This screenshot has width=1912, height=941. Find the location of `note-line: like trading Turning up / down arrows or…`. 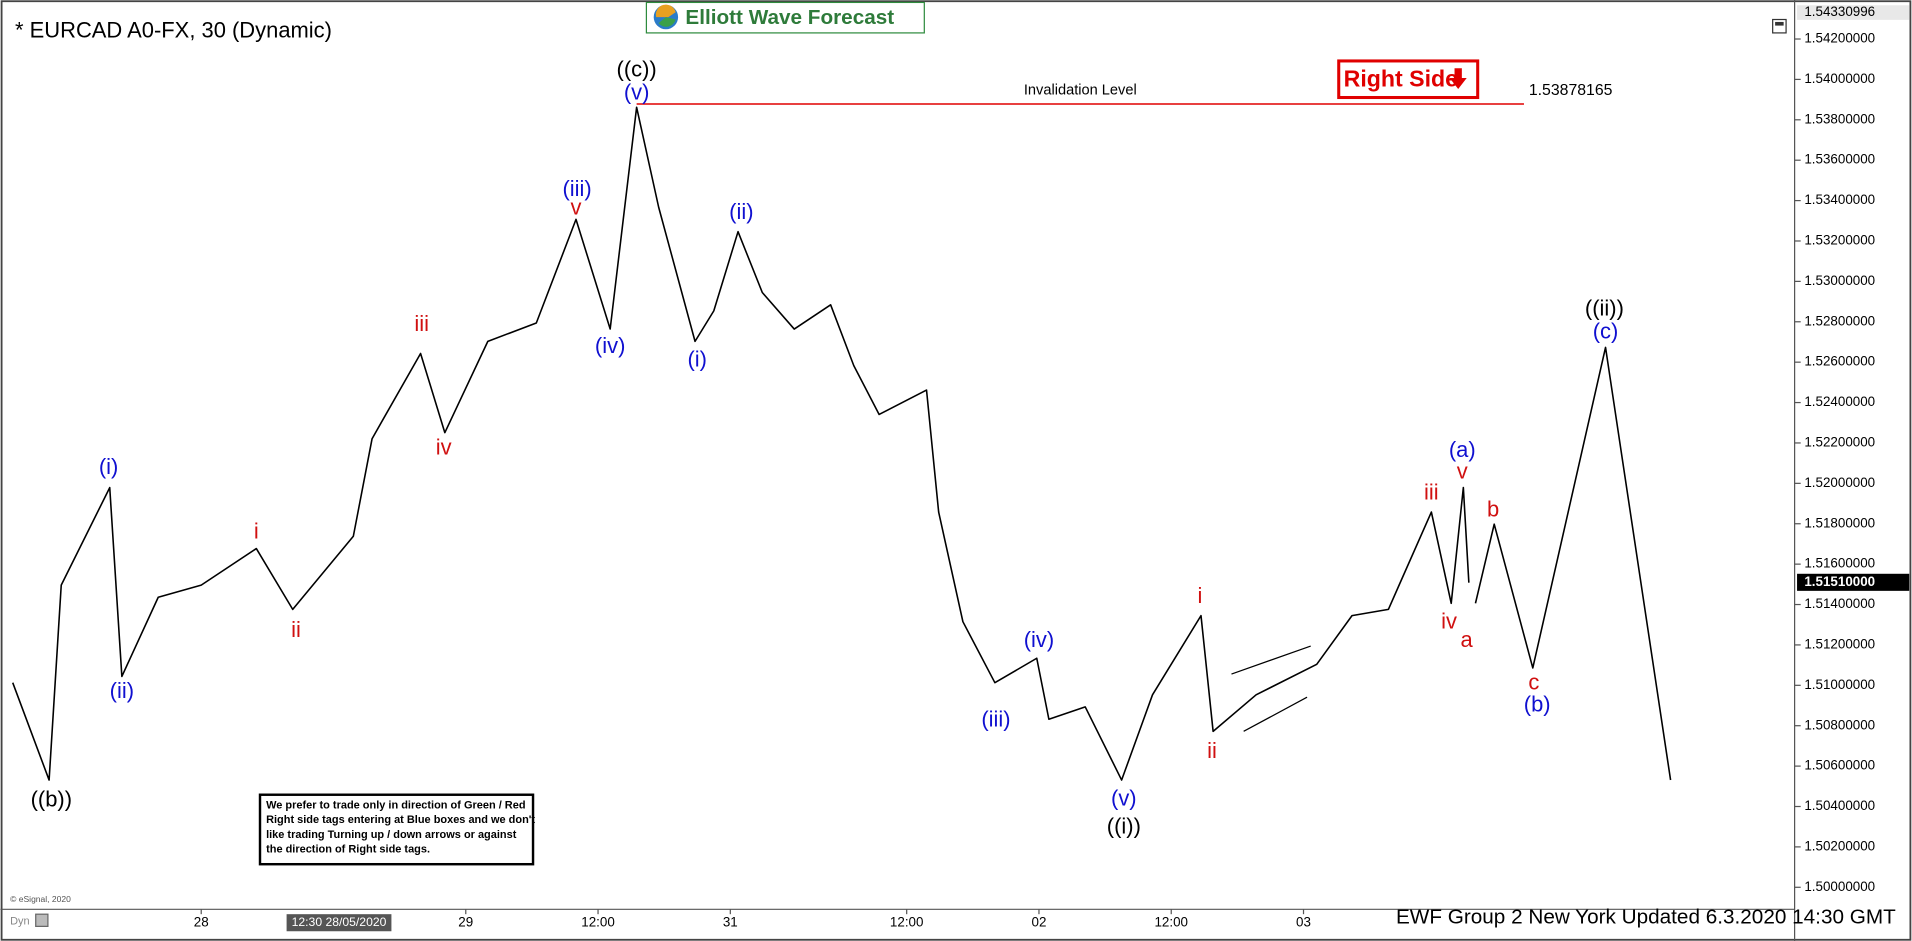

note-line: like trading Turning up / down arrows or… is located at coordinates (391, 835).